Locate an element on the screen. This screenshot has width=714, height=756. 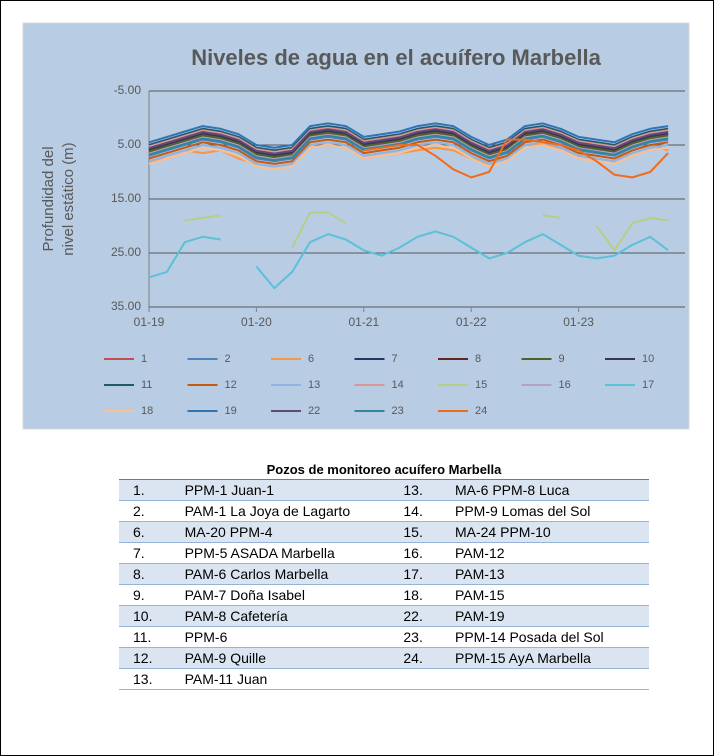
well-number: 18. is located at coordinates (413, 595).